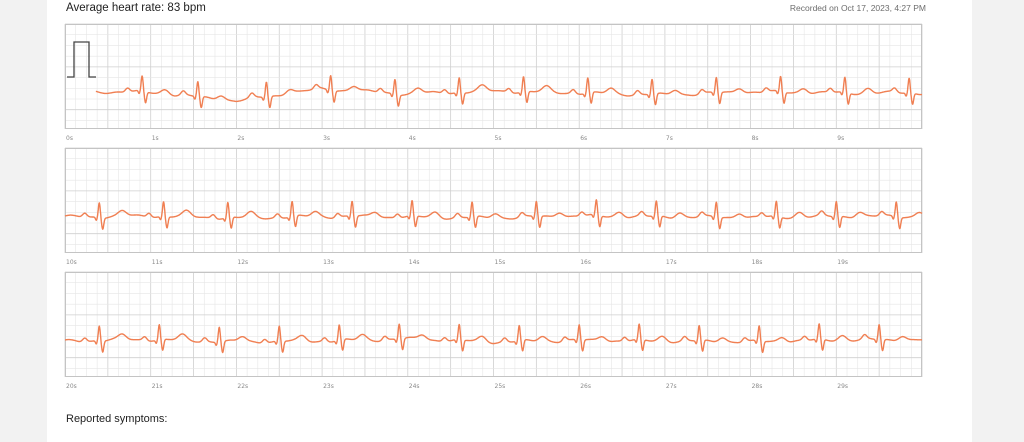  What do you see at coordinates (500, 386) in the screenshot?
I see `time-tick-label: 25s` at bounding box center [500, 386].